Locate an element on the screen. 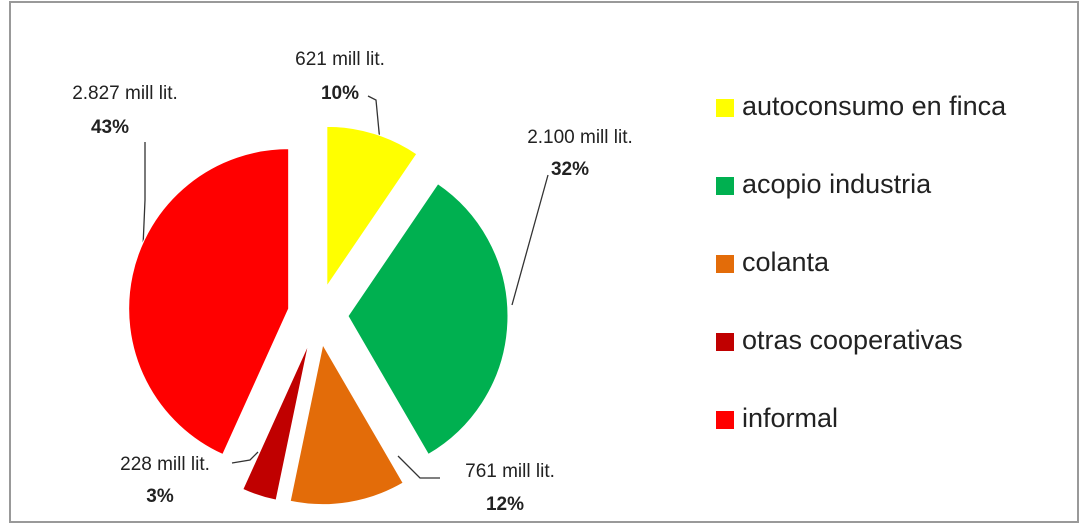 This screenshot has width=1087, height=524. value-label: 761 mill lit. is located at coordinates (510, 471).